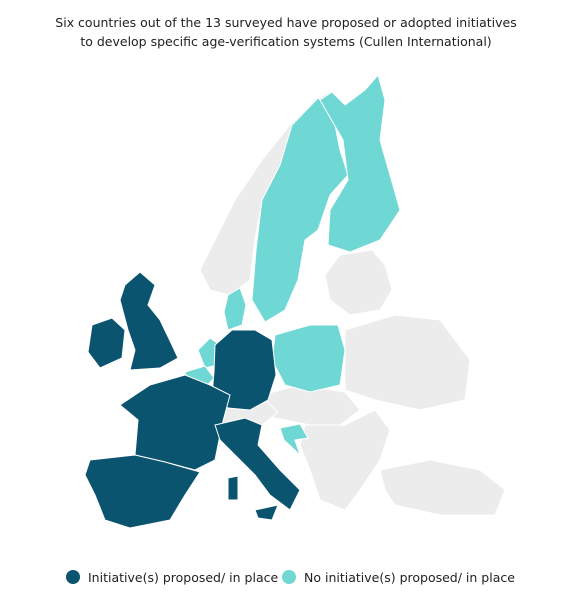 The image size is (572, 600). What do you see at coordinates (345, 460) in the screenshot?
I see `balkans` at bounding box center [345, 460].